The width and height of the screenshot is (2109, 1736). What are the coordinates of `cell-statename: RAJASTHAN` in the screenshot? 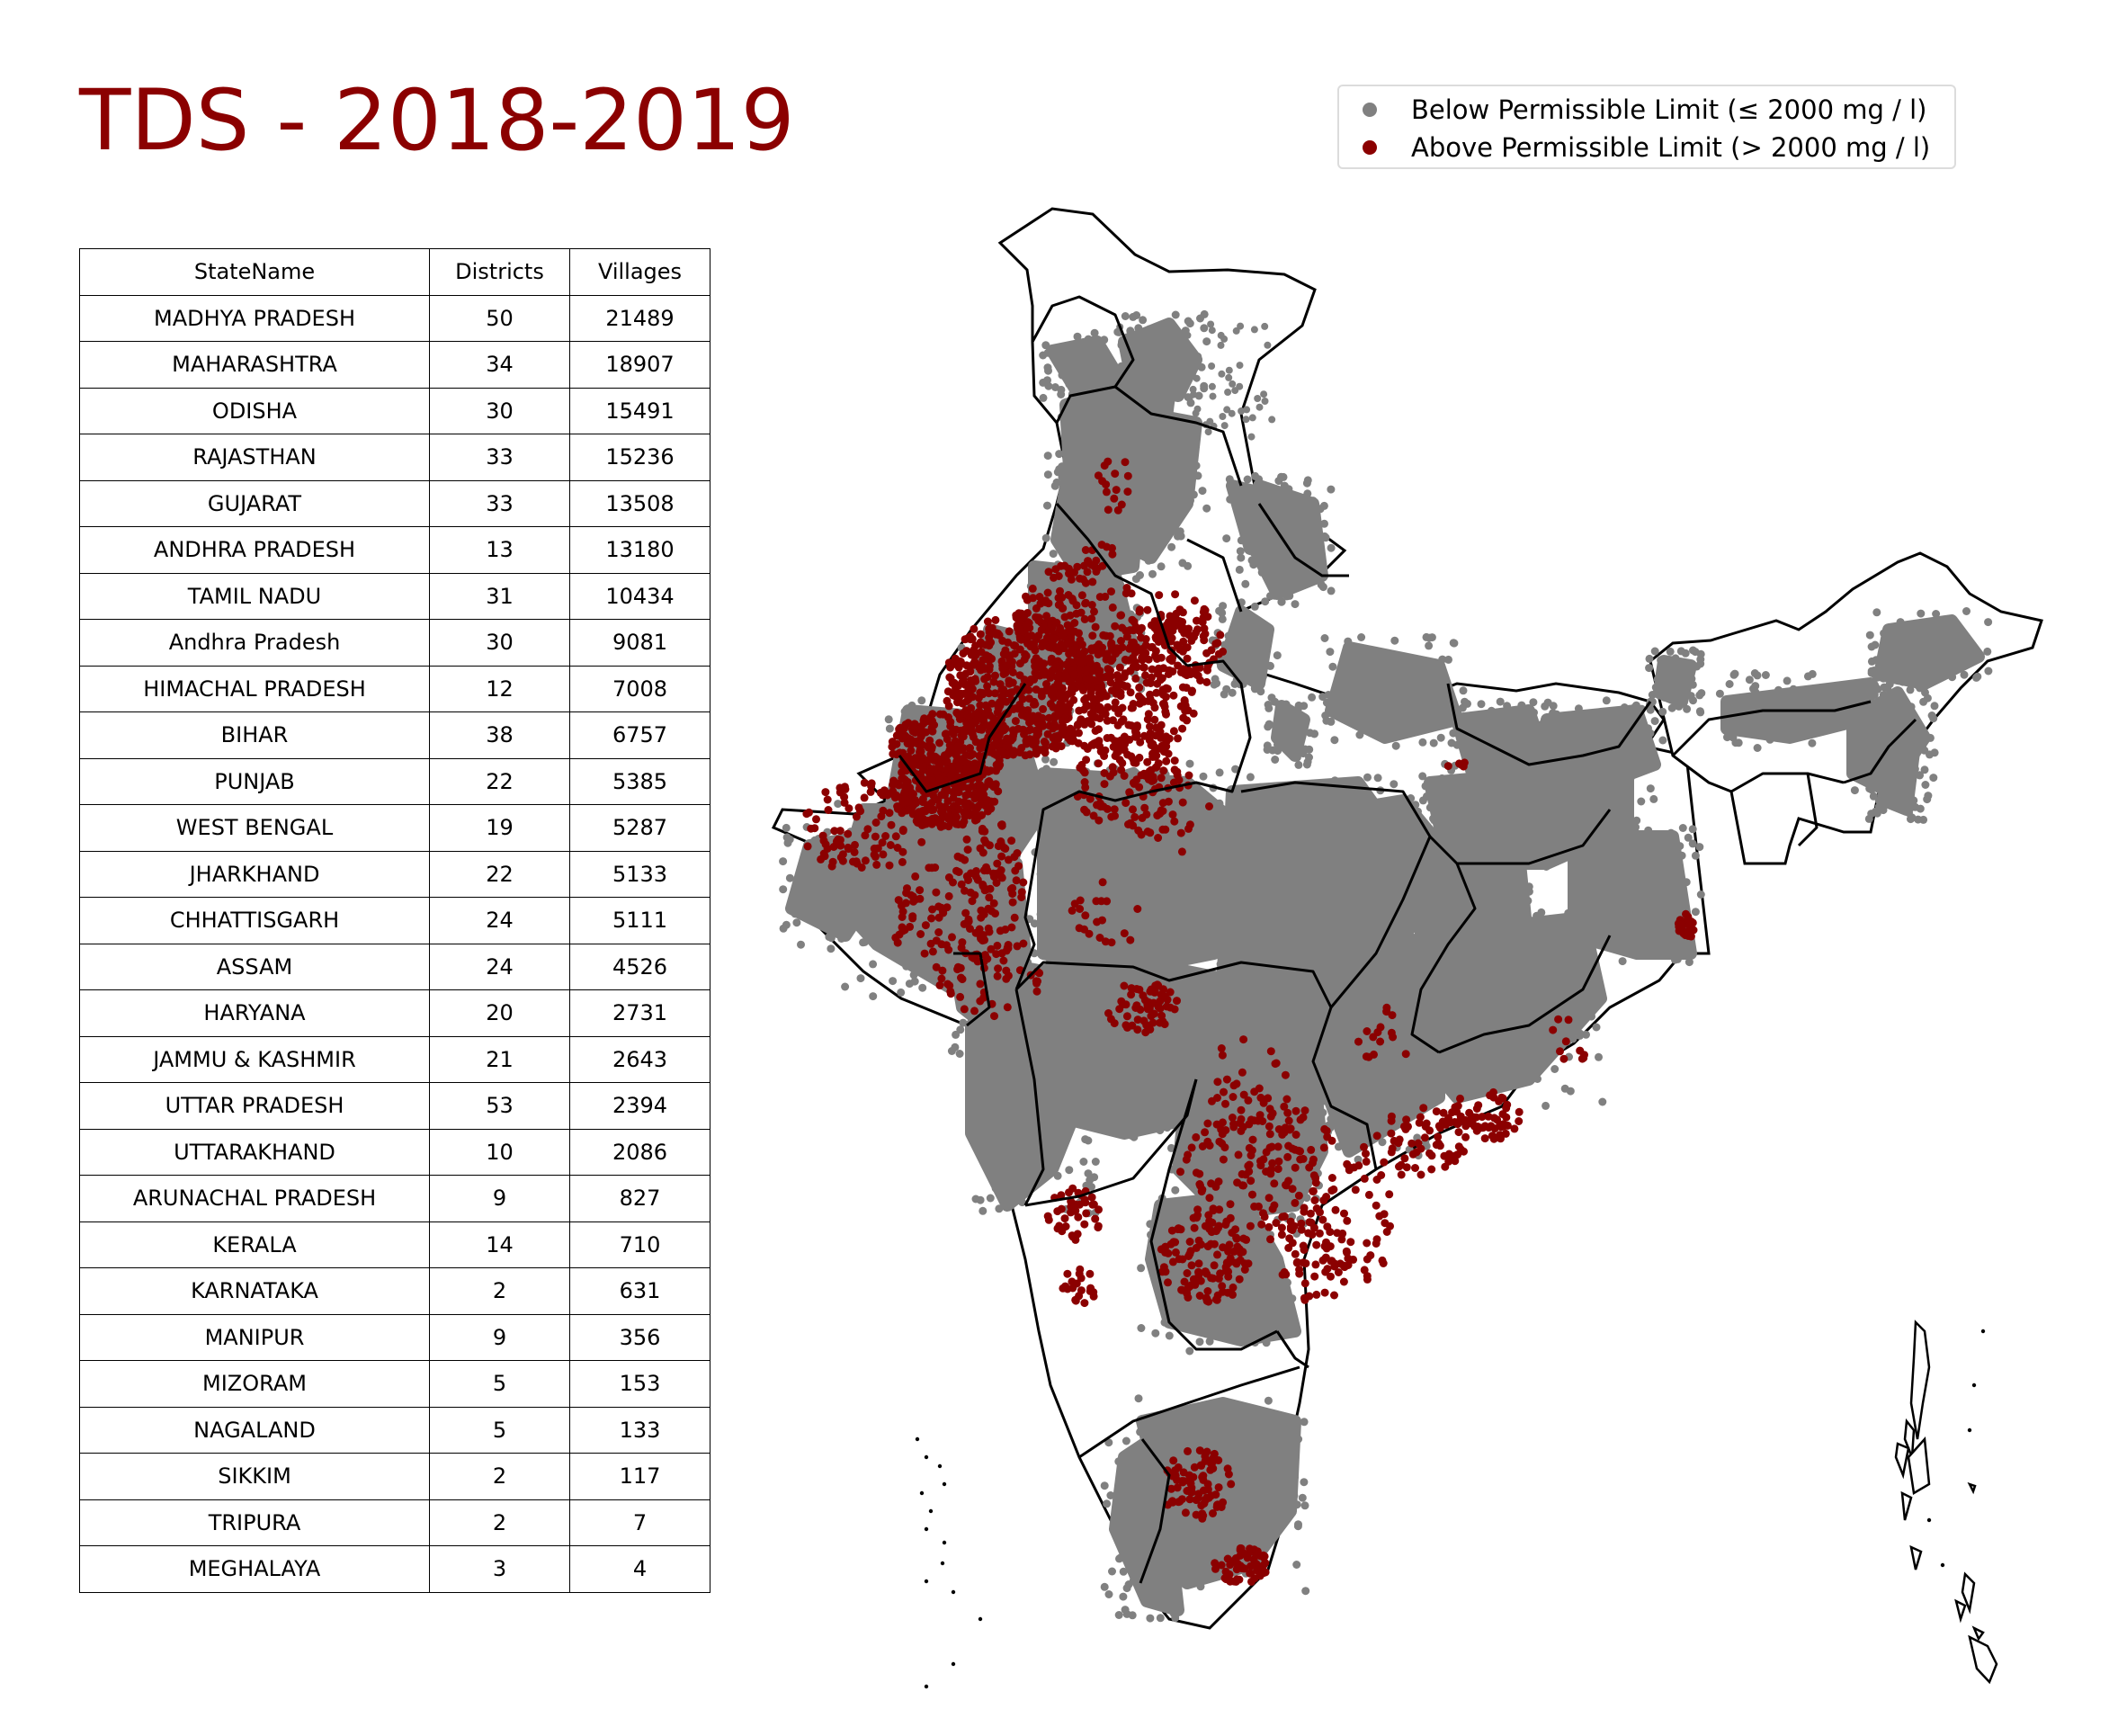 It's located at (255, 457).